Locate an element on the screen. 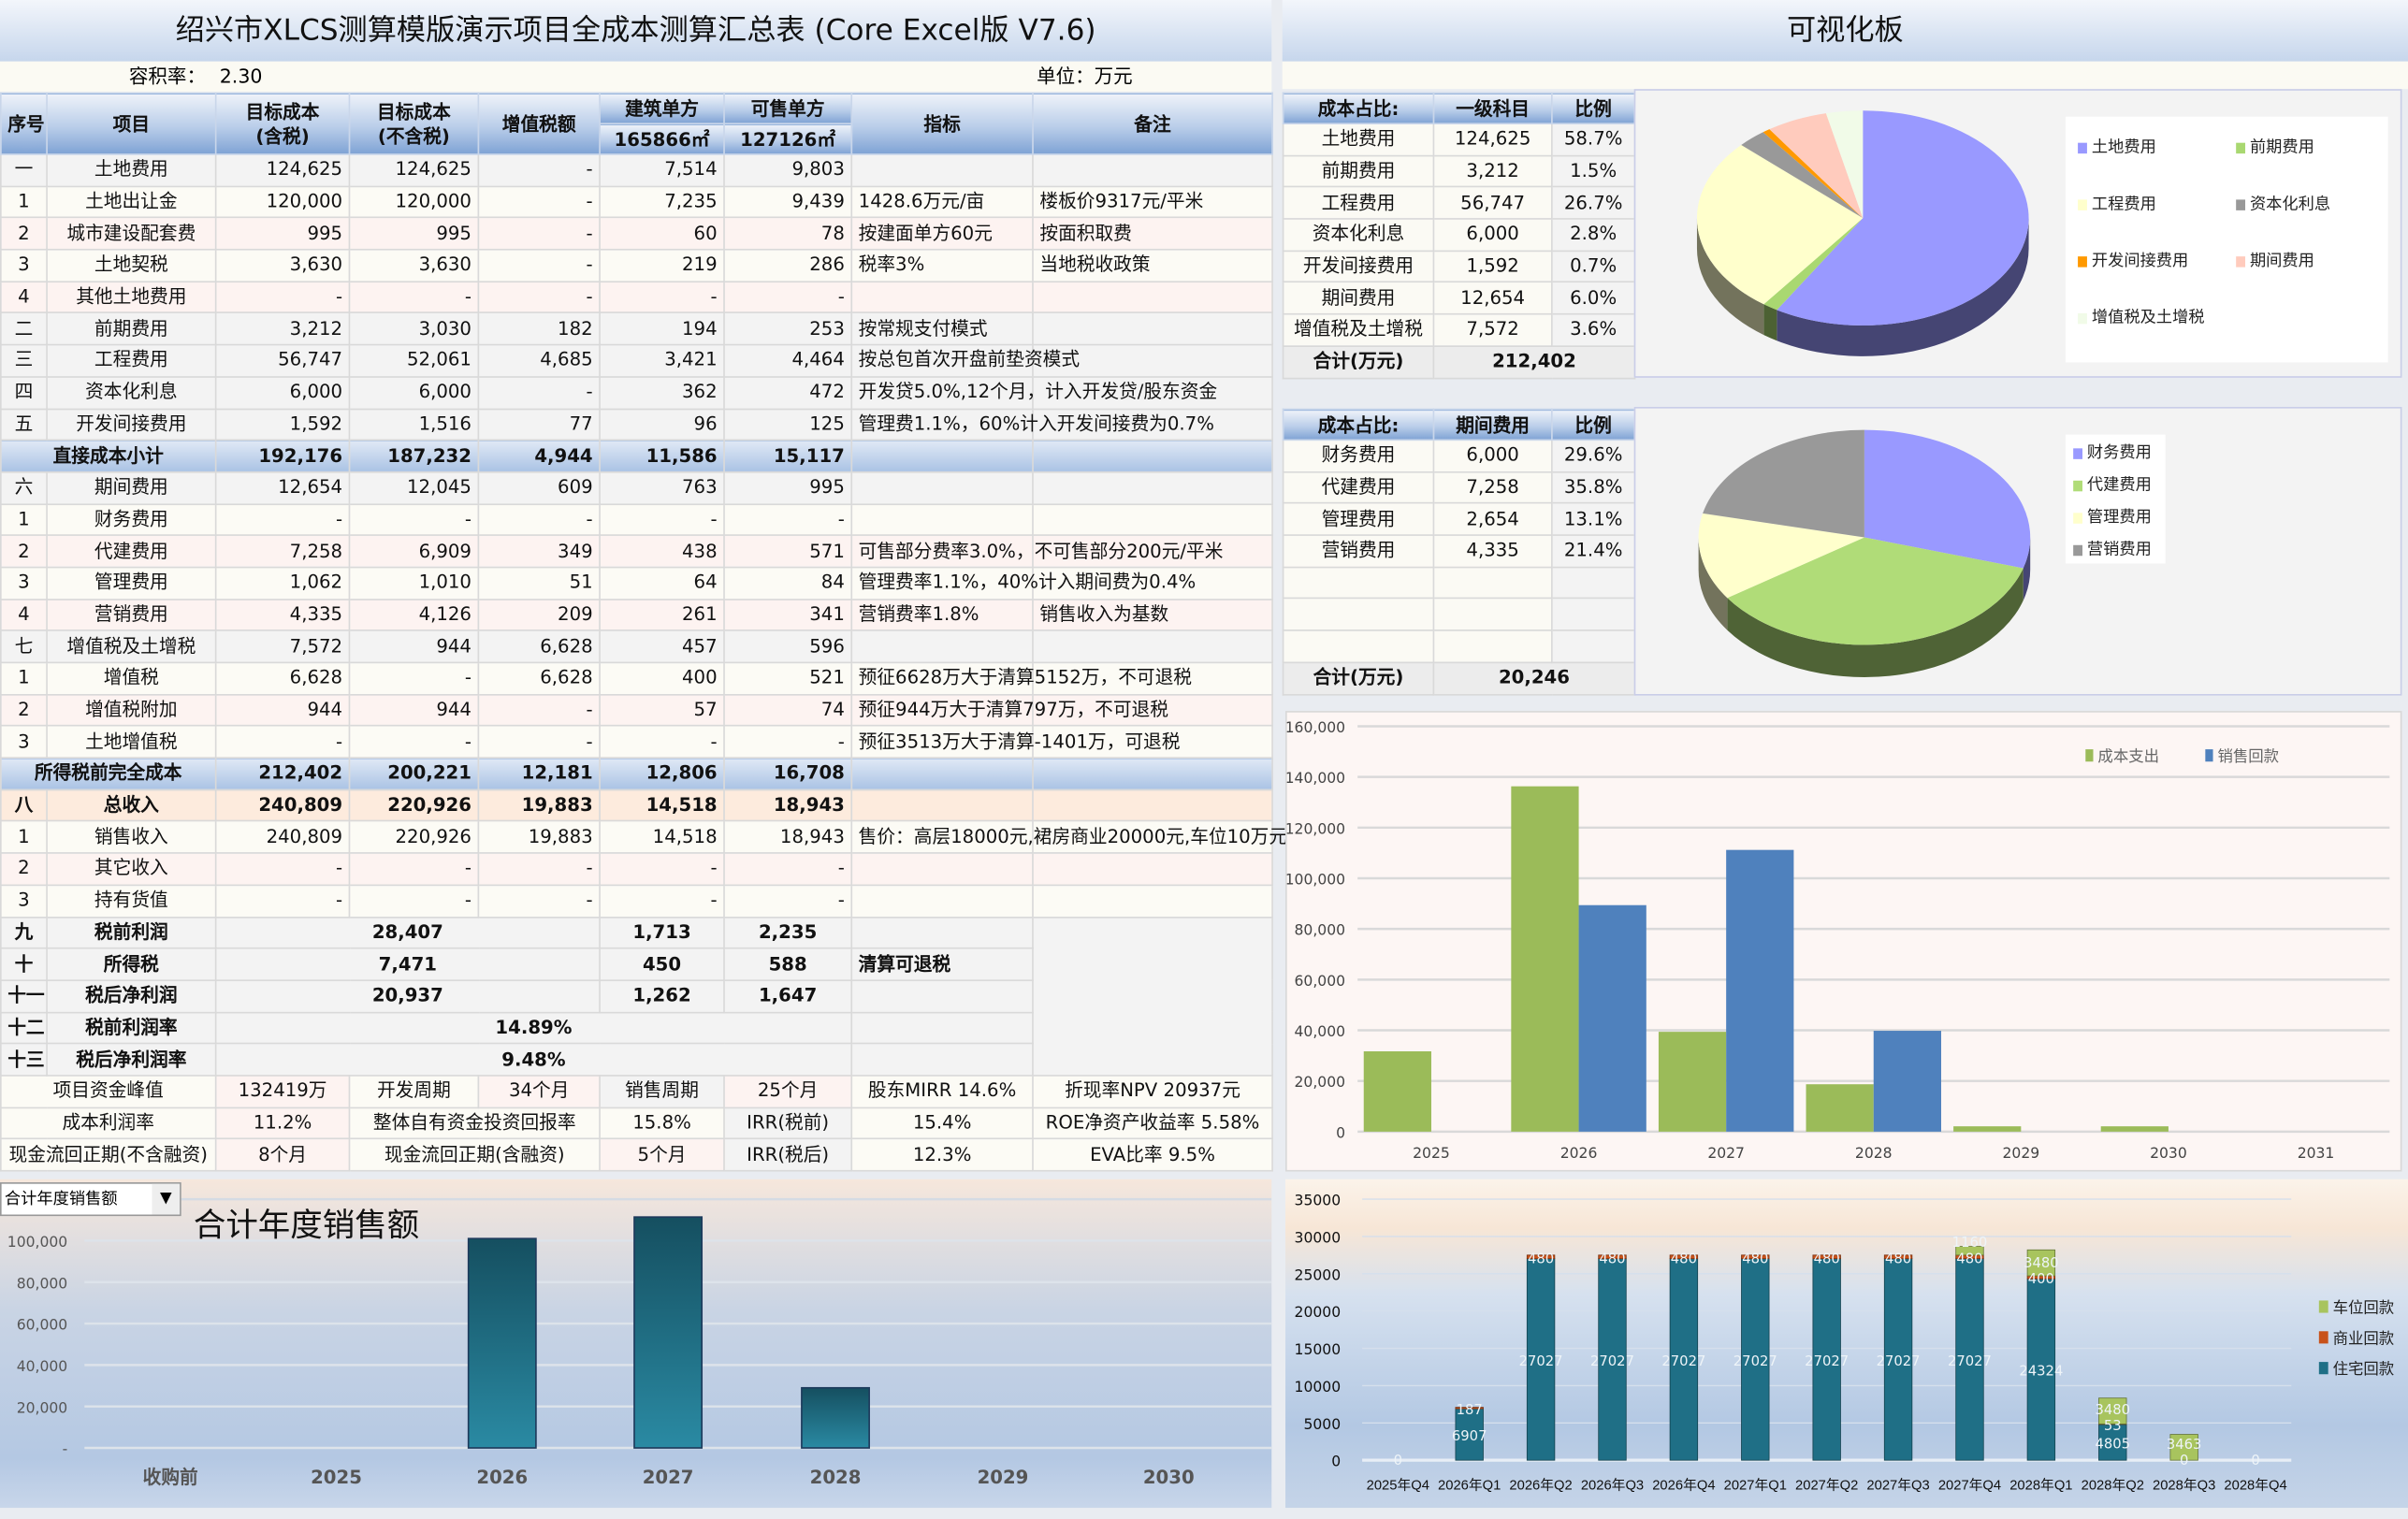 This screenshot has height=1519, width=2408. row-cost-notax: 3,030 is located at coordinates (414, 329).